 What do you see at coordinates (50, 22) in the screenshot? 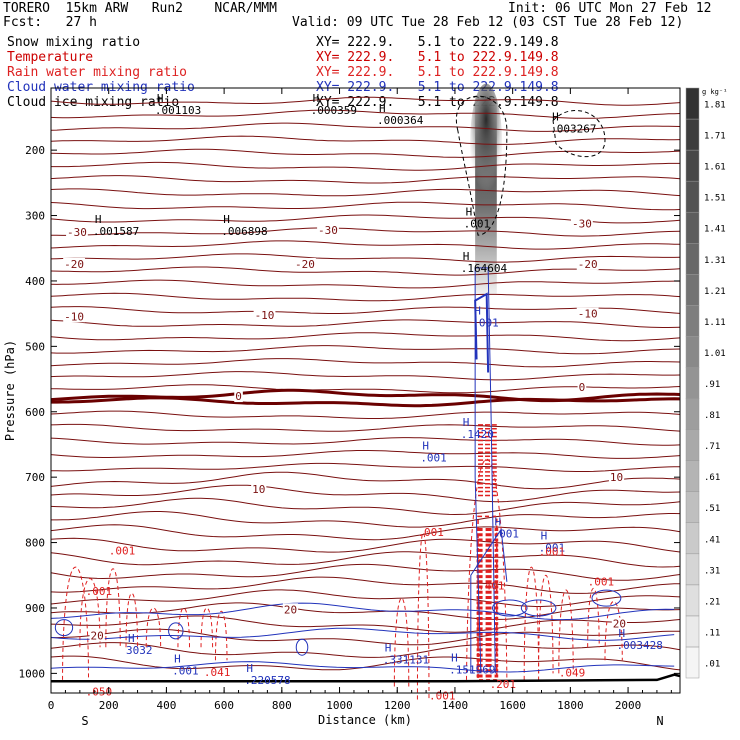
I see `header-forecast-hour: Fcst: 27 h` at bounding box center [50, 22].